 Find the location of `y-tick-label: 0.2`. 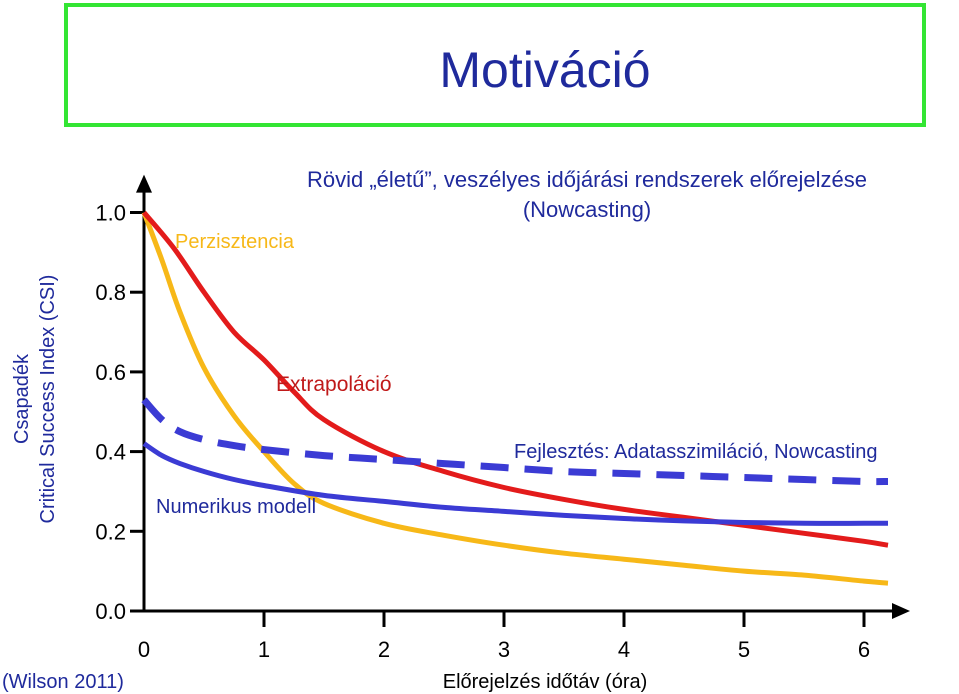

y-tick-label: 0.2 is located at coordinates (110, 531).